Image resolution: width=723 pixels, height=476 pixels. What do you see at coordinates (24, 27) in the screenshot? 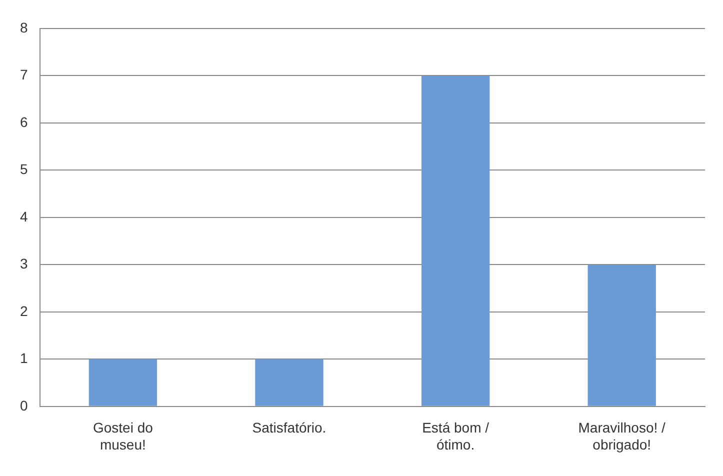
I see `y-tick-label: 8` at bounding box center [24, 27].